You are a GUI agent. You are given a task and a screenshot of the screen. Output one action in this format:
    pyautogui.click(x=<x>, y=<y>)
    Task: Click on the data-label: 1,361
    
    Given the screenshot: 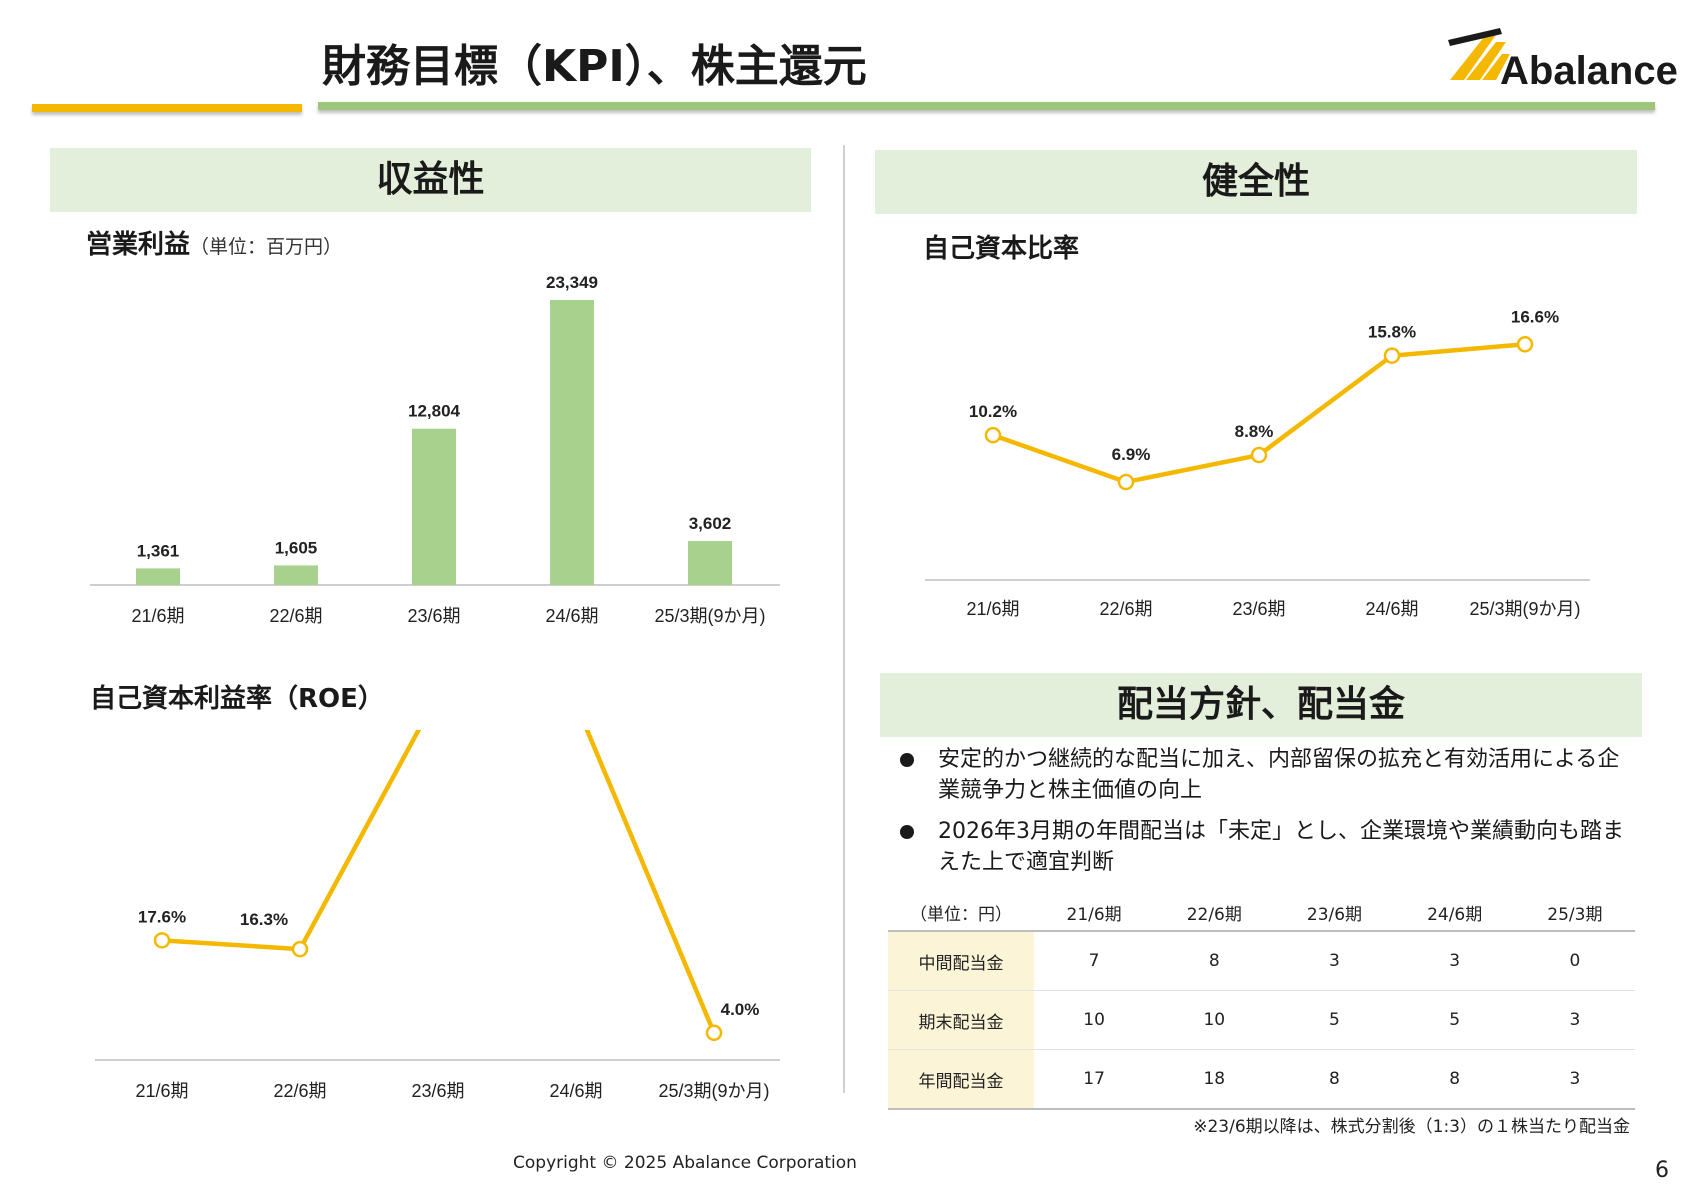 What is the action you would take?
    pyautogui.click(x=158, y=550)
    